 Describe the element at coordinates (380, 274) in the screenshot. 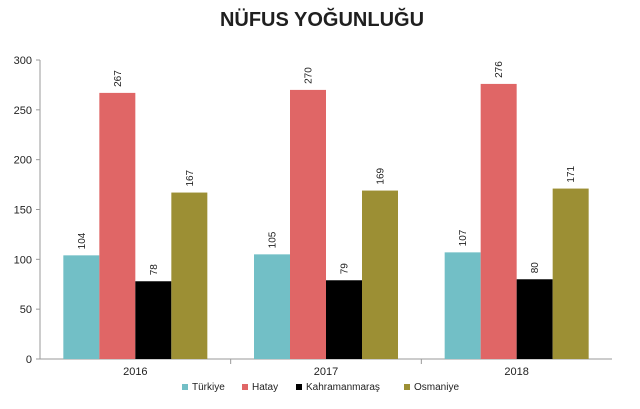

I see `bar-osmaniye-2017` at that location.